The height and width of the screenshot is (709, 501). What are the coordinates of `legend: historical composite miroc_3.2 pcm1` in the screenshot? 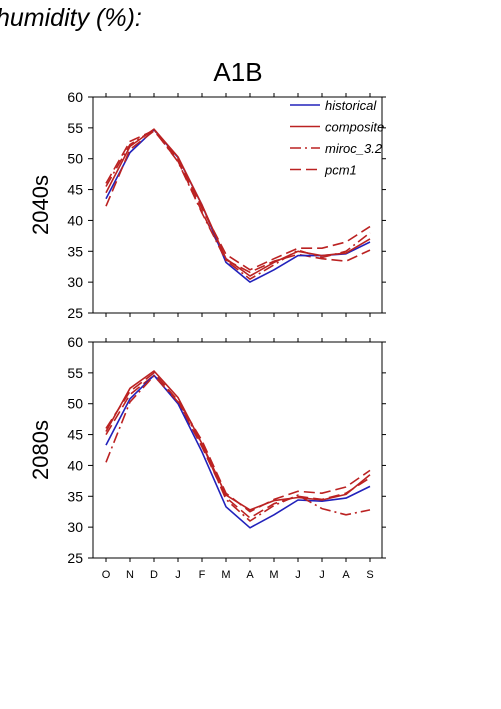 It's located at (337, 138).